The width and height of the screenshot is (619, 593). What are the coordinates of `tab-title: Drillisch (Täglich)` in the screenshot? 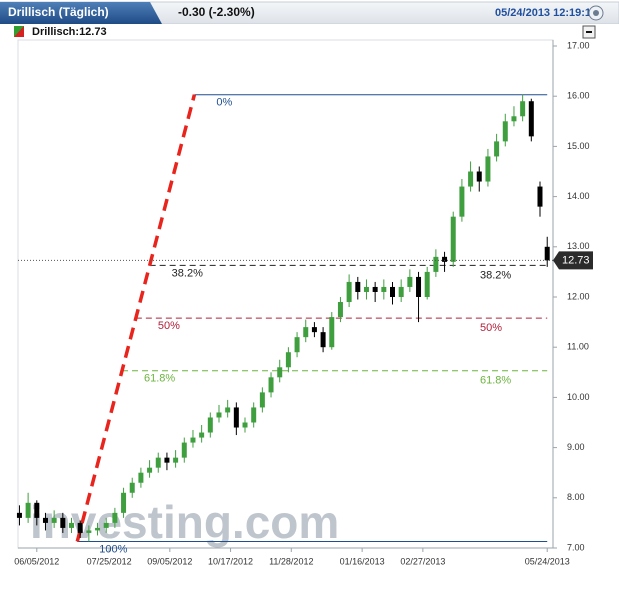 It's located at (58, 12).